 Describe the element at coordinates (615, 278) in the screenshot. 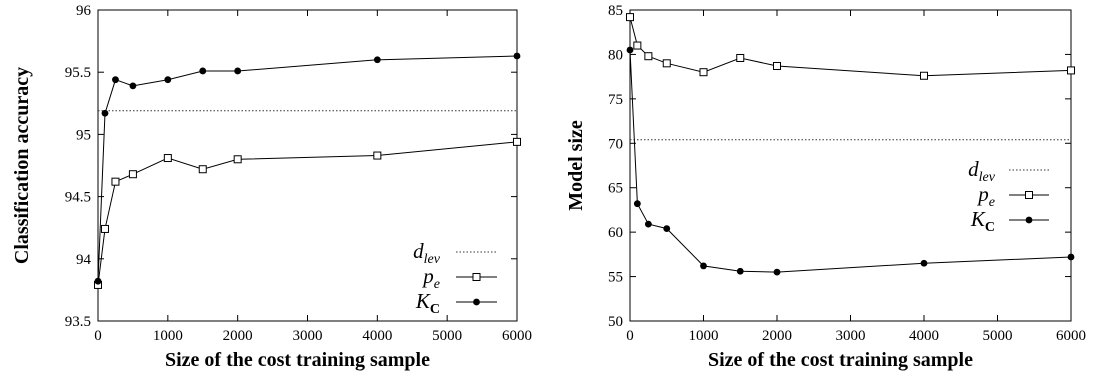

I see `y-tick-label: 55` at that location.